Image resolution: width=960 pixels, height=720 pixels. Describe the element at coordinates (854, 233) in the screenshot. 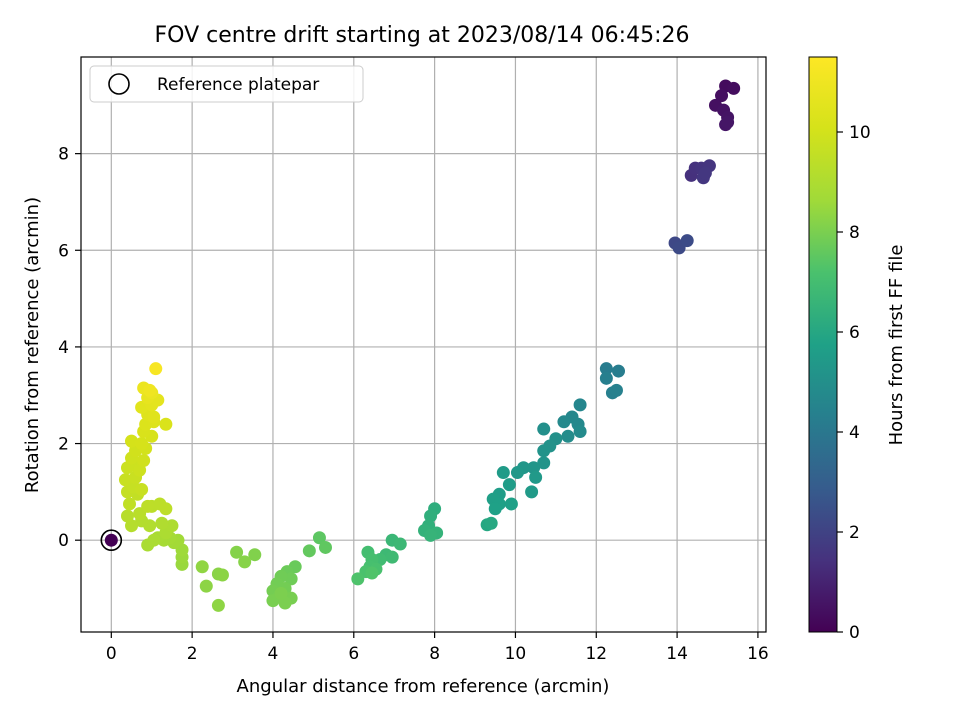

I see `colorbar-tick-label: 8` at that location.